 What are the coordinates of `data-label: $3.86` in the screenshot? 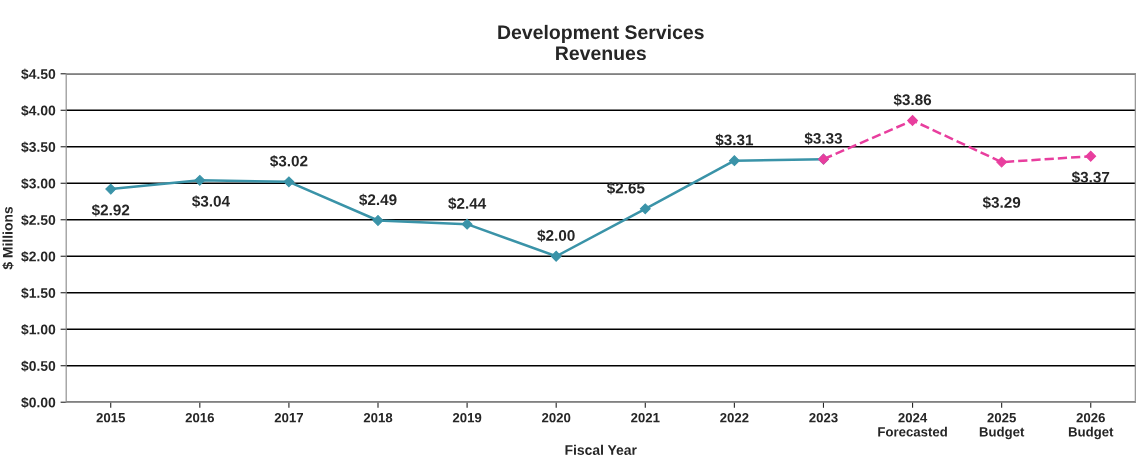 It's located at (912, 100).